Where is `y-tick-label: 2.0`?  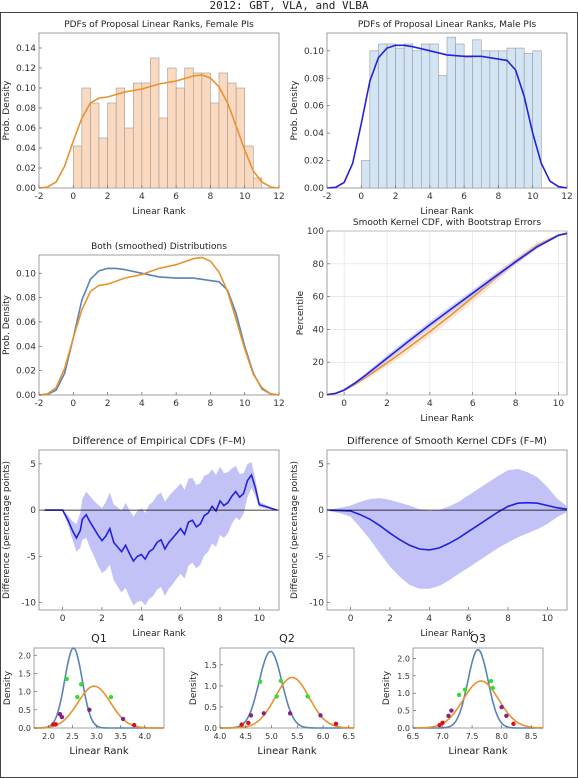 y-tick-label: 2.0 is located at coordinates (24, 655).